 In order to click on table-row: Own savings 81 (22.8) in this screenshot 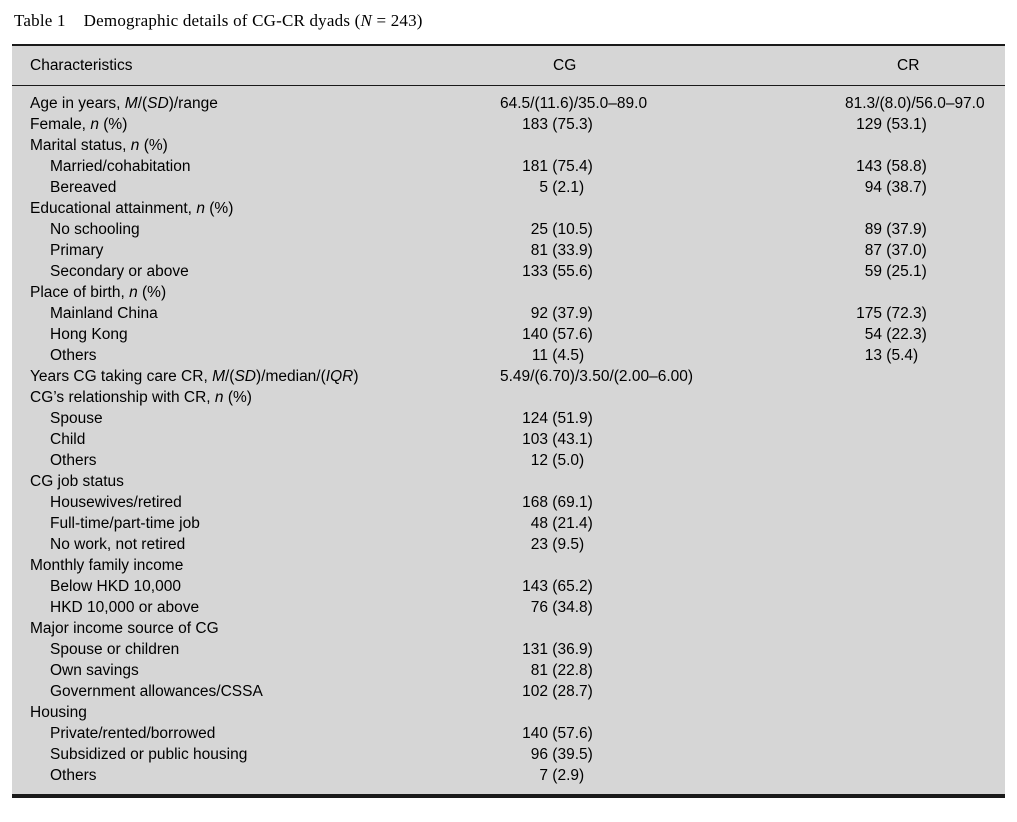, I will do `click(508, 670)`.